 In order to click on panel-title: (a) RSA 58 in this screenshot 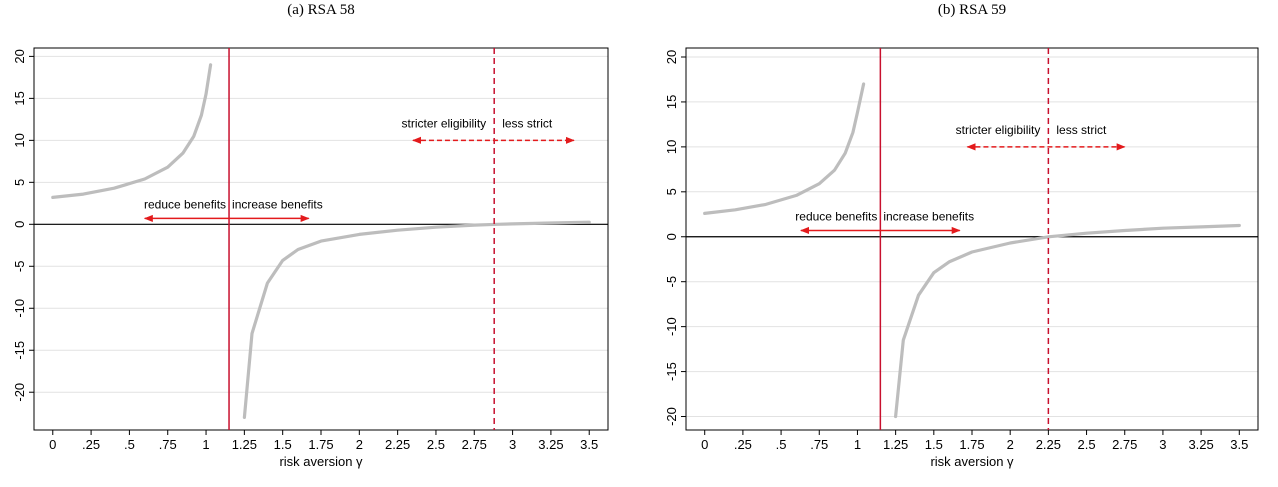, I will do `click(321, 10)`.